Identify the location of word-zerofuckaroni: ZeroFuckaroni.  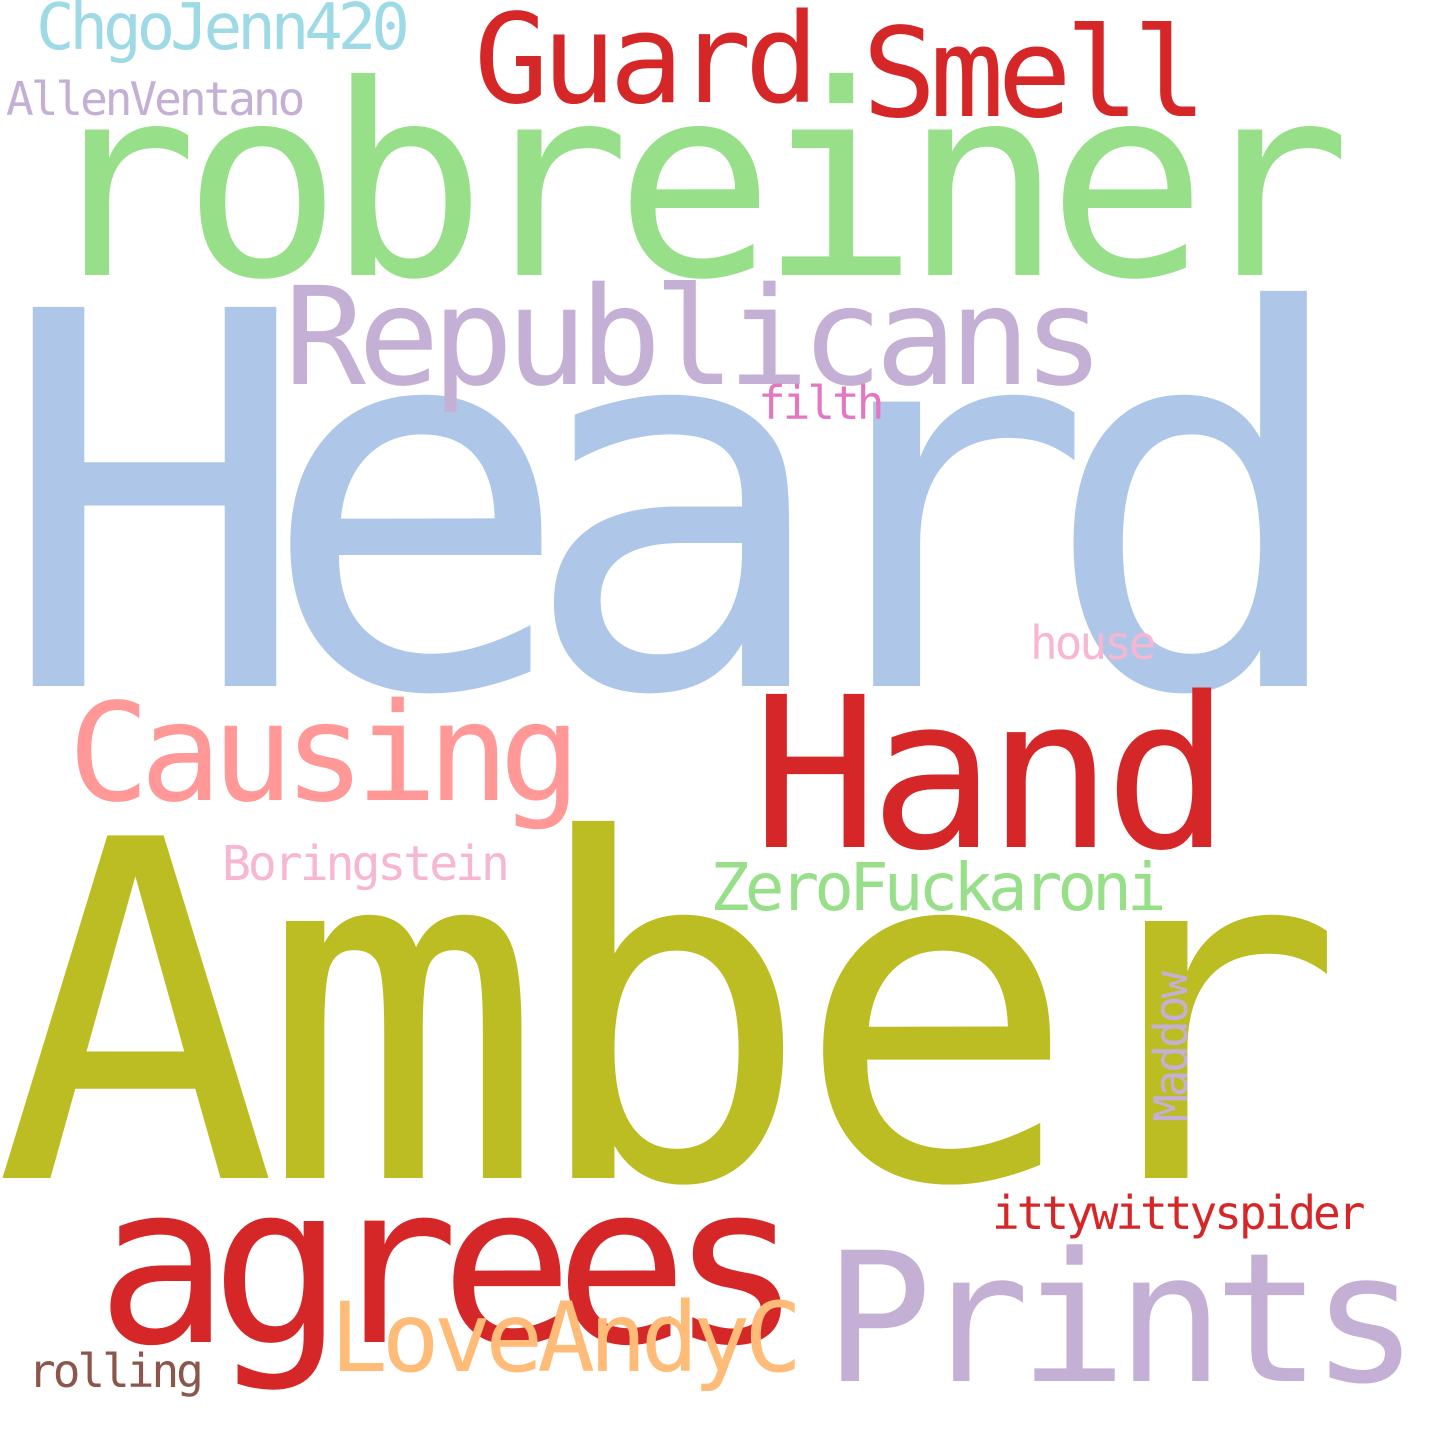
(938, 887).